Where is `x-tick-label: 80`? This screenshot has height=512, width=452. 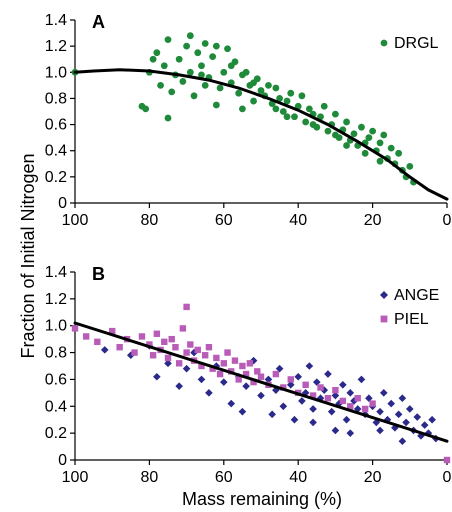 x-tick-label: 80 is located at coordinates (150, 477).